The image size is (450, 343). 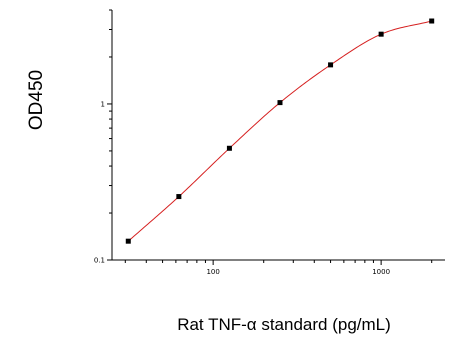 What do you see at coordinates (381, 272) in the screenshot?
I see `x-tick-label: 1000` at bounding box center [381, 272].